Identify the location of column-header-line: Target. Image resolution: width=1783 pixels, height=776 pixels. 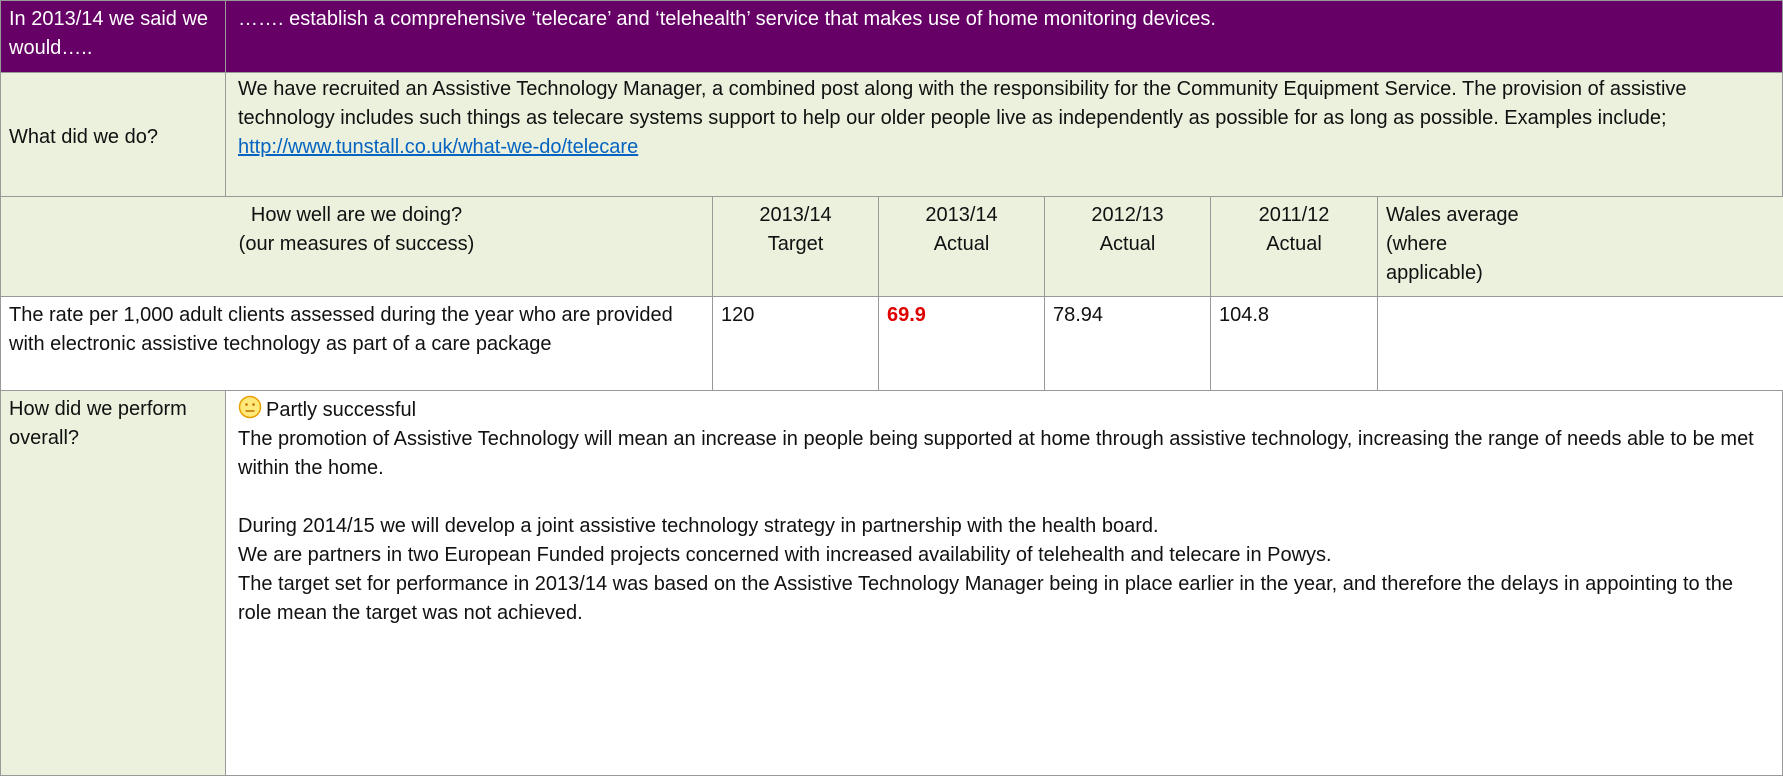
(795, 244).